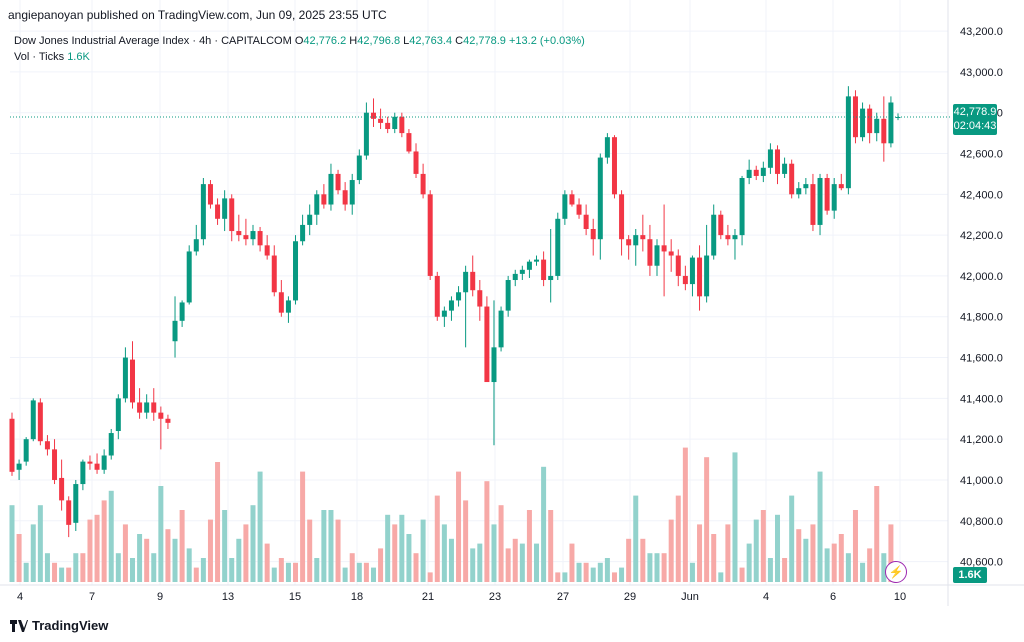 The height and width of the screenshot is (642, 1024). What do you see at coordinates (299, 41) in the screenshot?
I see `open-label: O` at bounding box center [299, 41].